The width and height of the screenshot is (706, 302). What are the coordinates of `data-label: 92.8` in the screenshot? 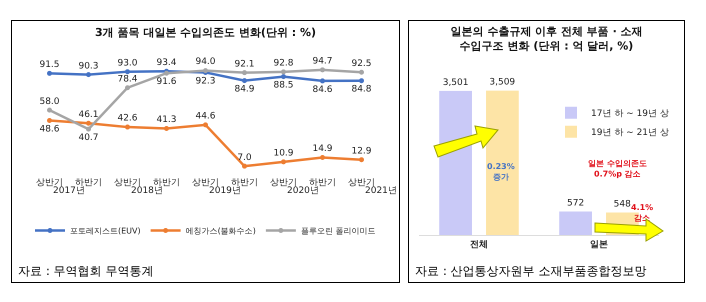 It's located at (283, 63).